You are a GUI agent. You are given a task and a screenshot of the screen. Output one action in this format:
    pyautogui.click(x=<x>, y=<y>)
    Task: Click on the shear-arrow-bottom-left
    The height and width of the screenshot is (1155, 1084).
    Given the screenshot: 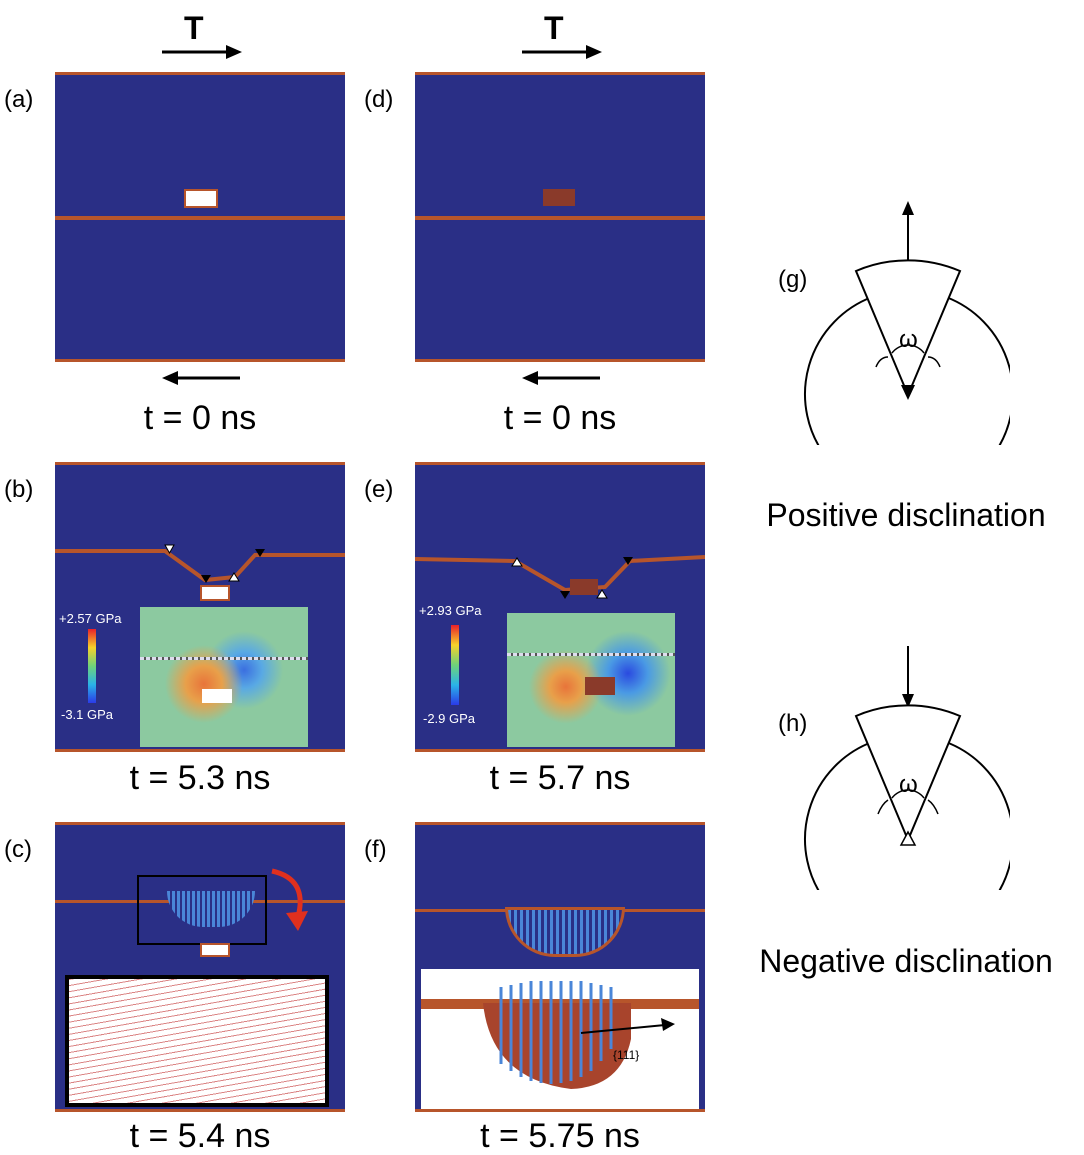 What is the action you would take?
    pyautogui.click(x=201, y=378)
    